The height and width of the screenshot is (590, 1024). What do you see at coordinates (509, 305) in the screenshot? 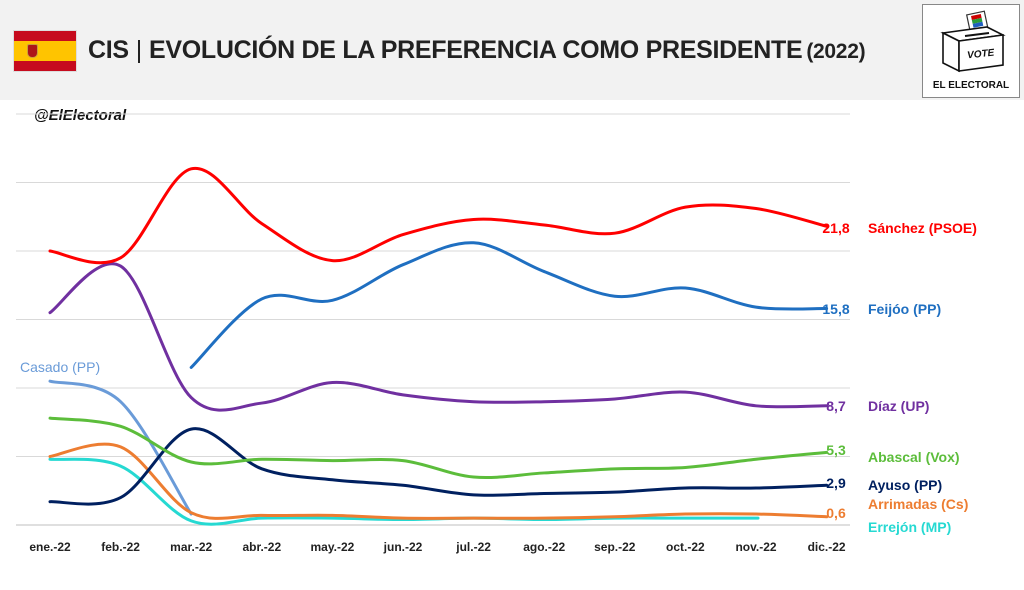
I see `series-line-feijoo` at bounding box center [509, 305].